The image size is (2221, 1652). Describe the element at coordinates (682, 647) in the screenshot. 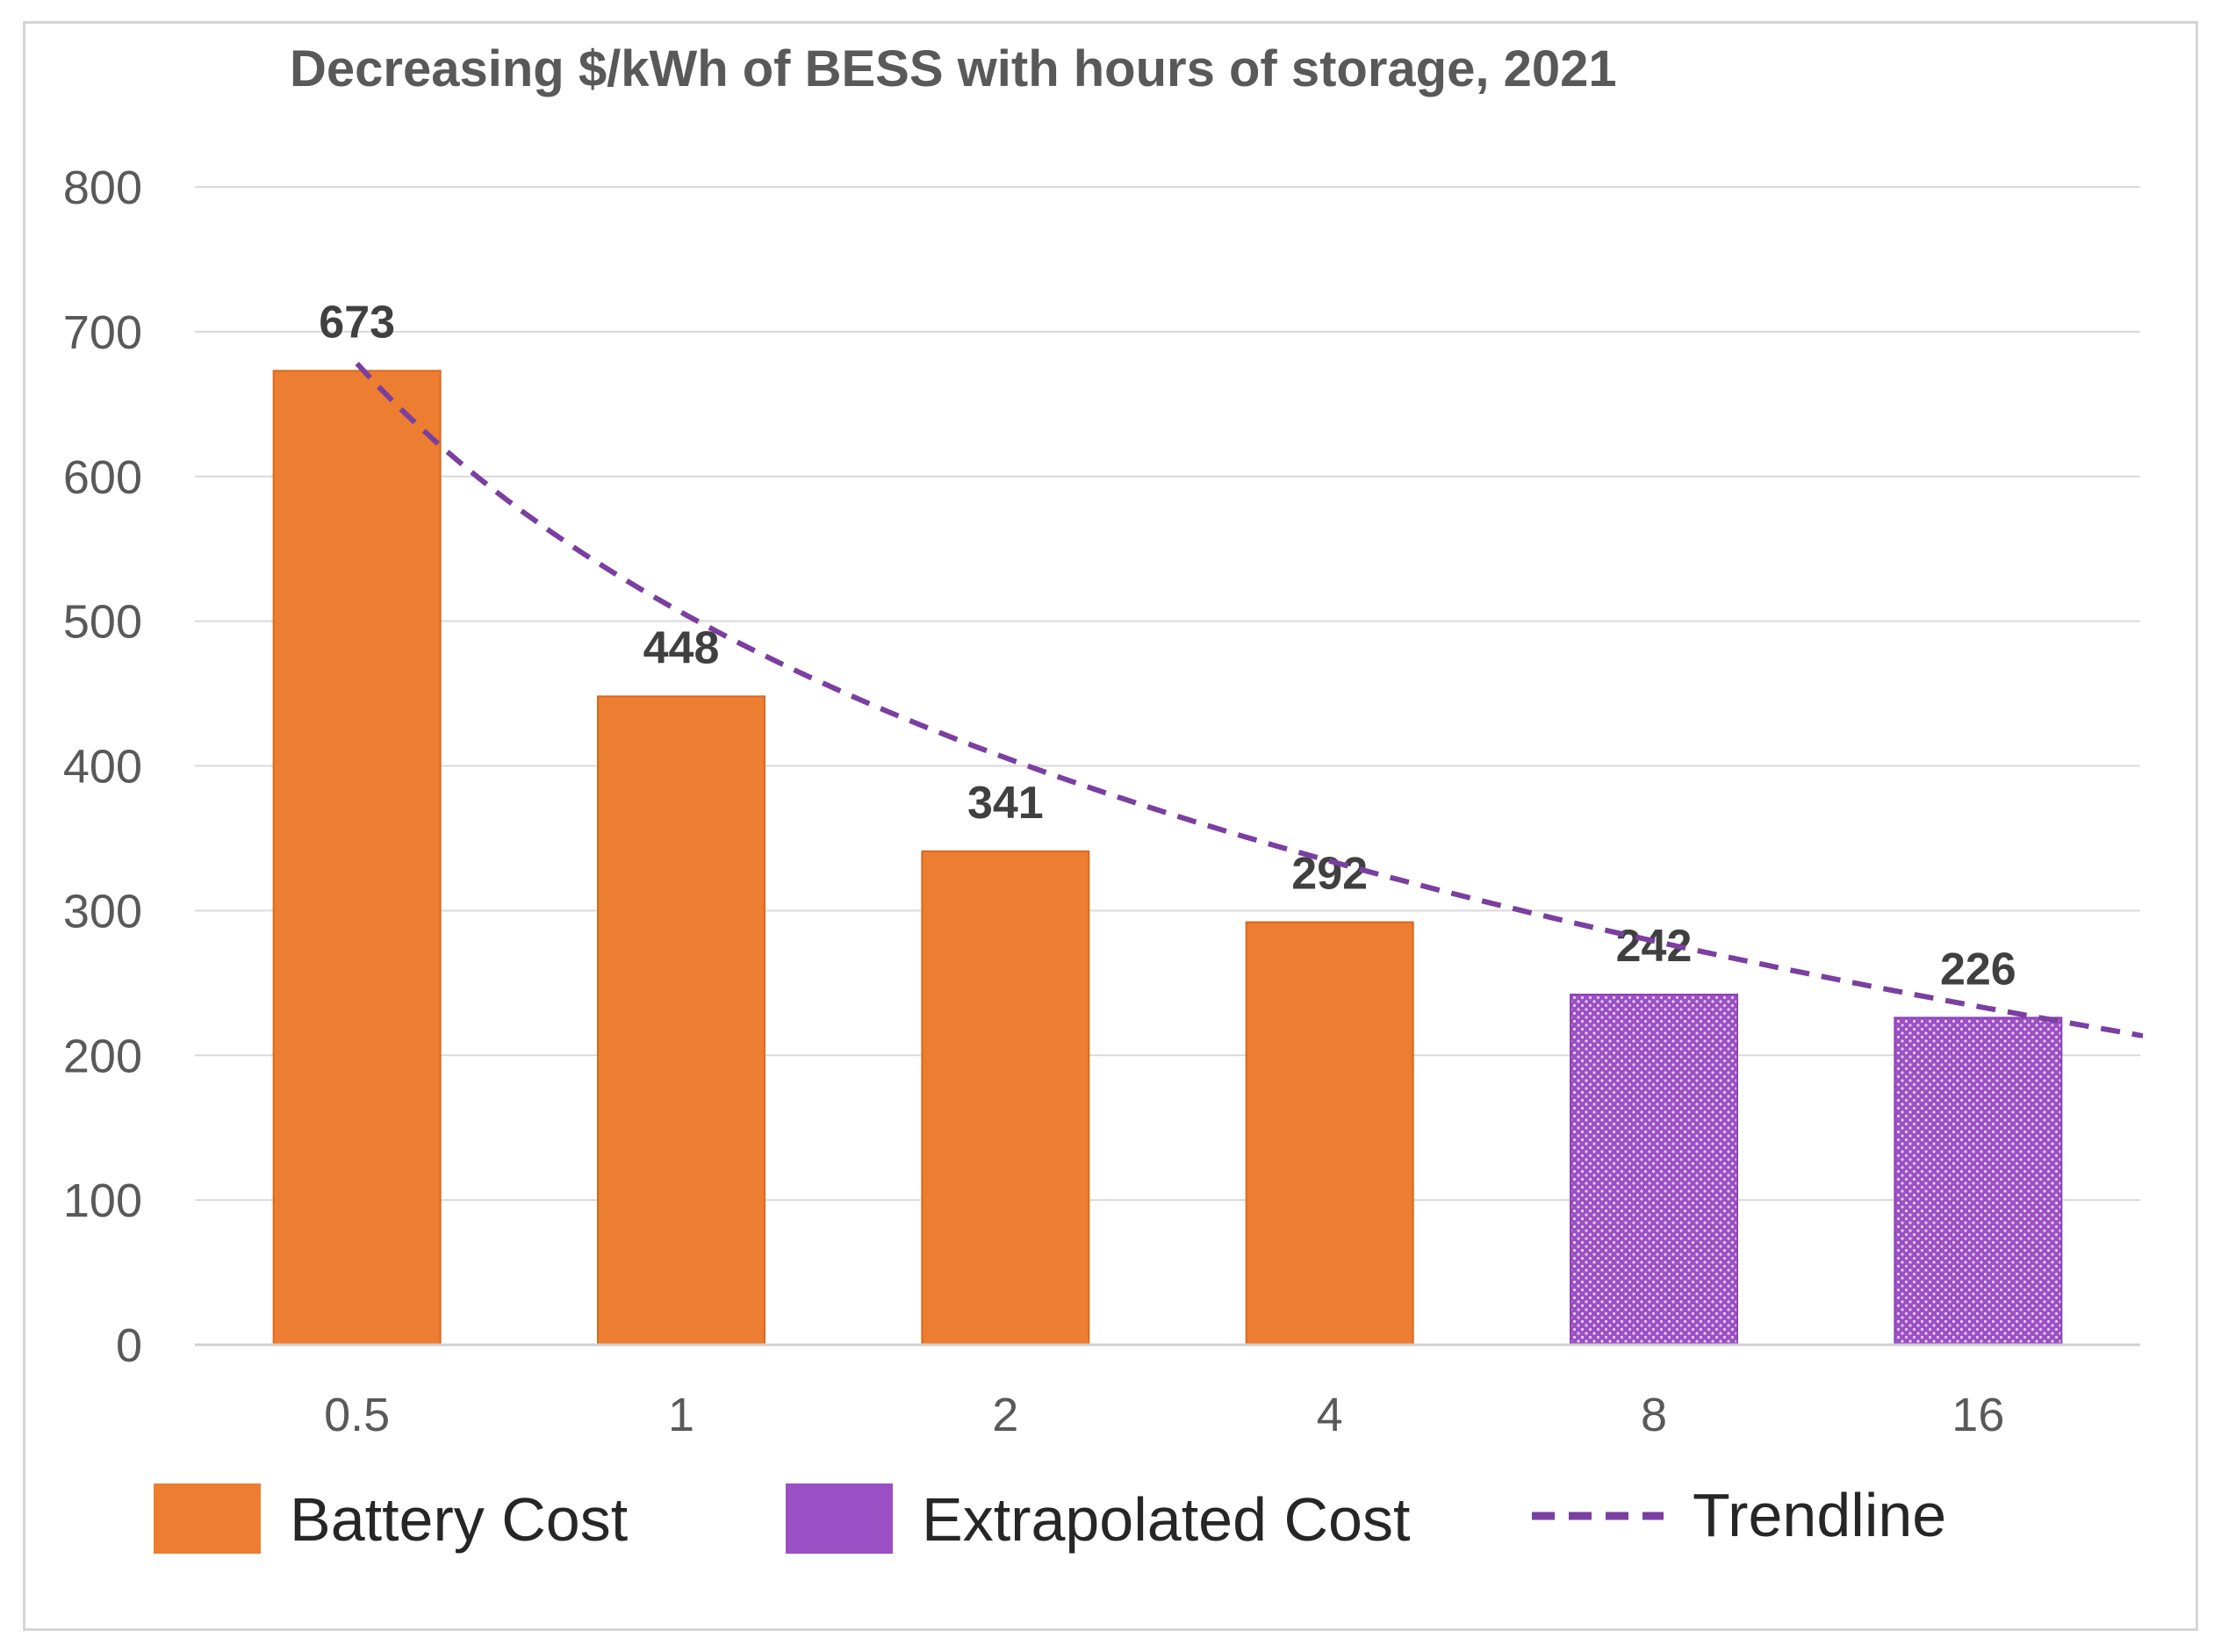

I see `data-label: 448` at that location.